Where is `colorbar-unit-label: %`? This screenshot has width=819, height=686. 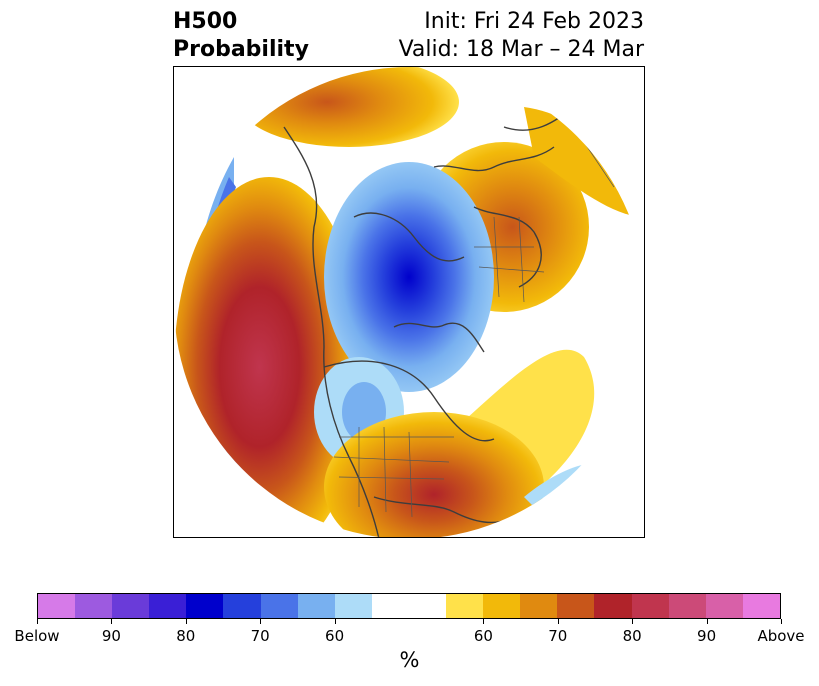 colorbar-unit-label: % is located at coordinates (409, 660).